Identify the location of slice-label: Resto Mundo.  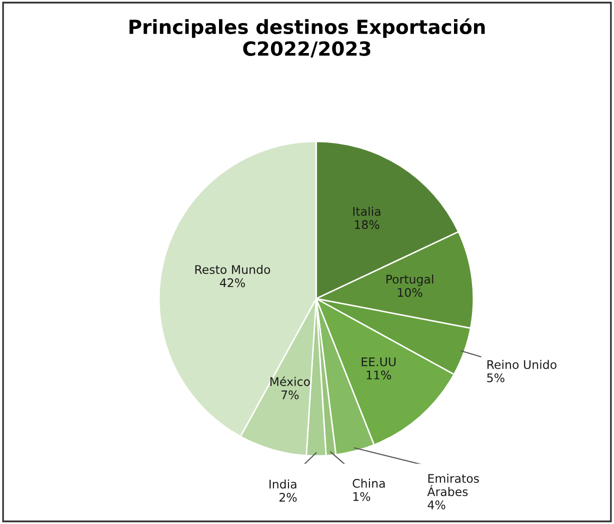
(232, 269).